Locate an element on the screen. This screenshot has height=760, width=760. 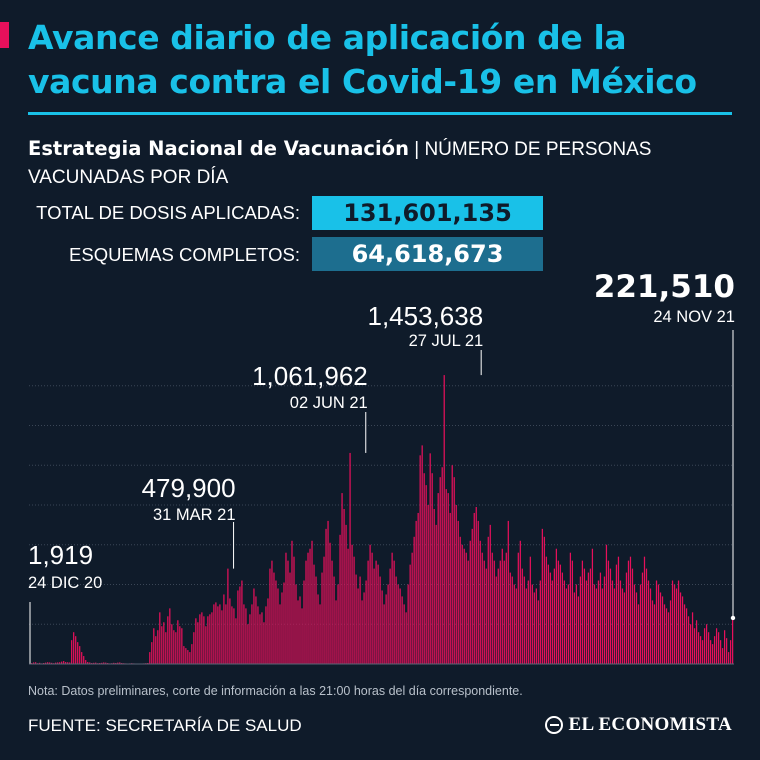
total-doses-value: 131,601,135 is located at coordinates (427, 213).